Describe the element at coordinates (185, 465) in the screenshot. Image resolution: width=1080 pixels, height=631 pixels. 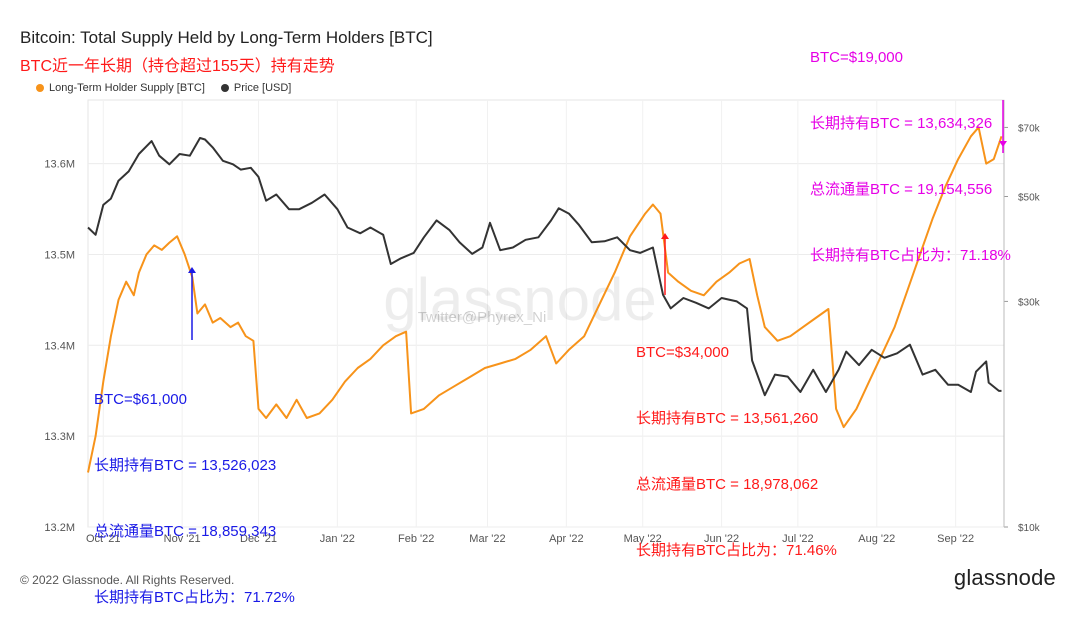
I see `annotation-line: 长期持有BTC = 13,526,023` at that location.